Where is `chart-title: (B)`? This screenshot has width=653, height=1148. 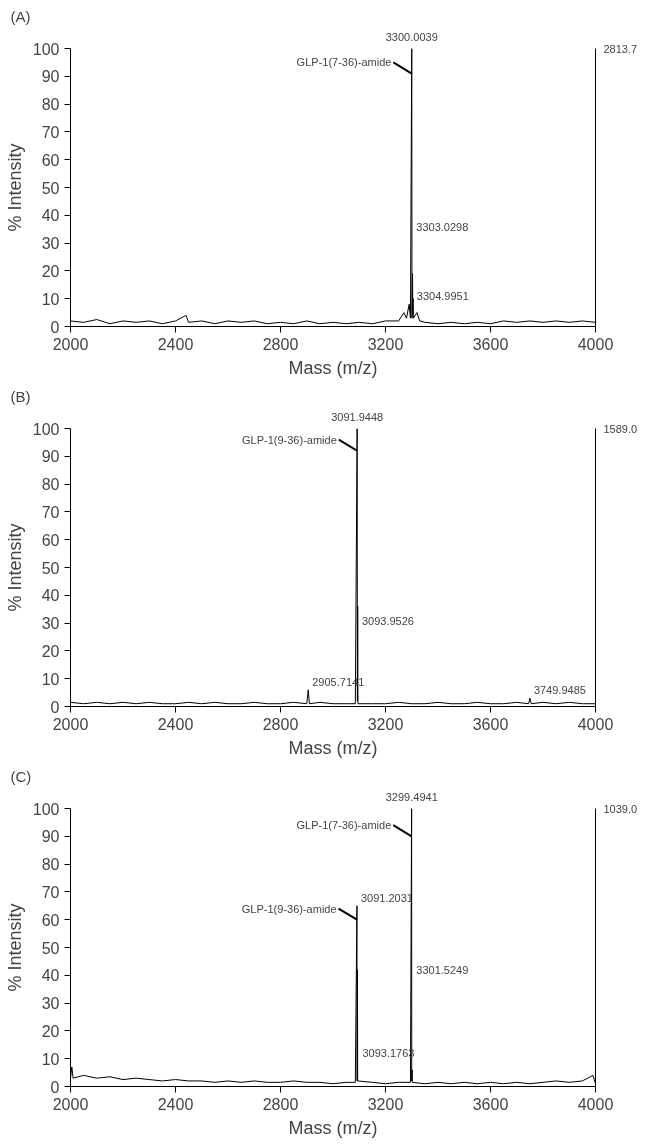 chart-title: (B) is located at coordinates (20, 396).